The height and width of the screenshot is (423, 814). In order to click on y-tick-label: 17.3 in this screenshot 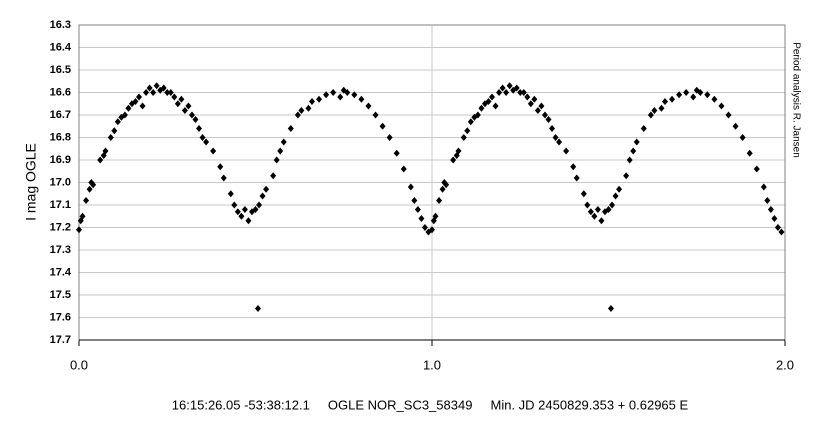, I will do `click(60, 250)`.